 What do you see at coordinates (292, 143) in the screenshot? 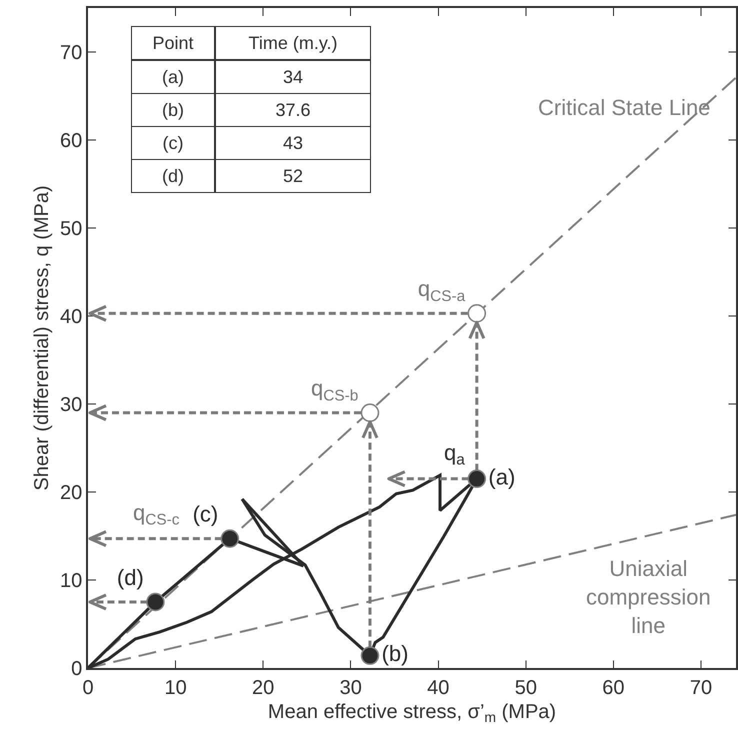
I see `annotation: 43` at bounding box center [292, 143].